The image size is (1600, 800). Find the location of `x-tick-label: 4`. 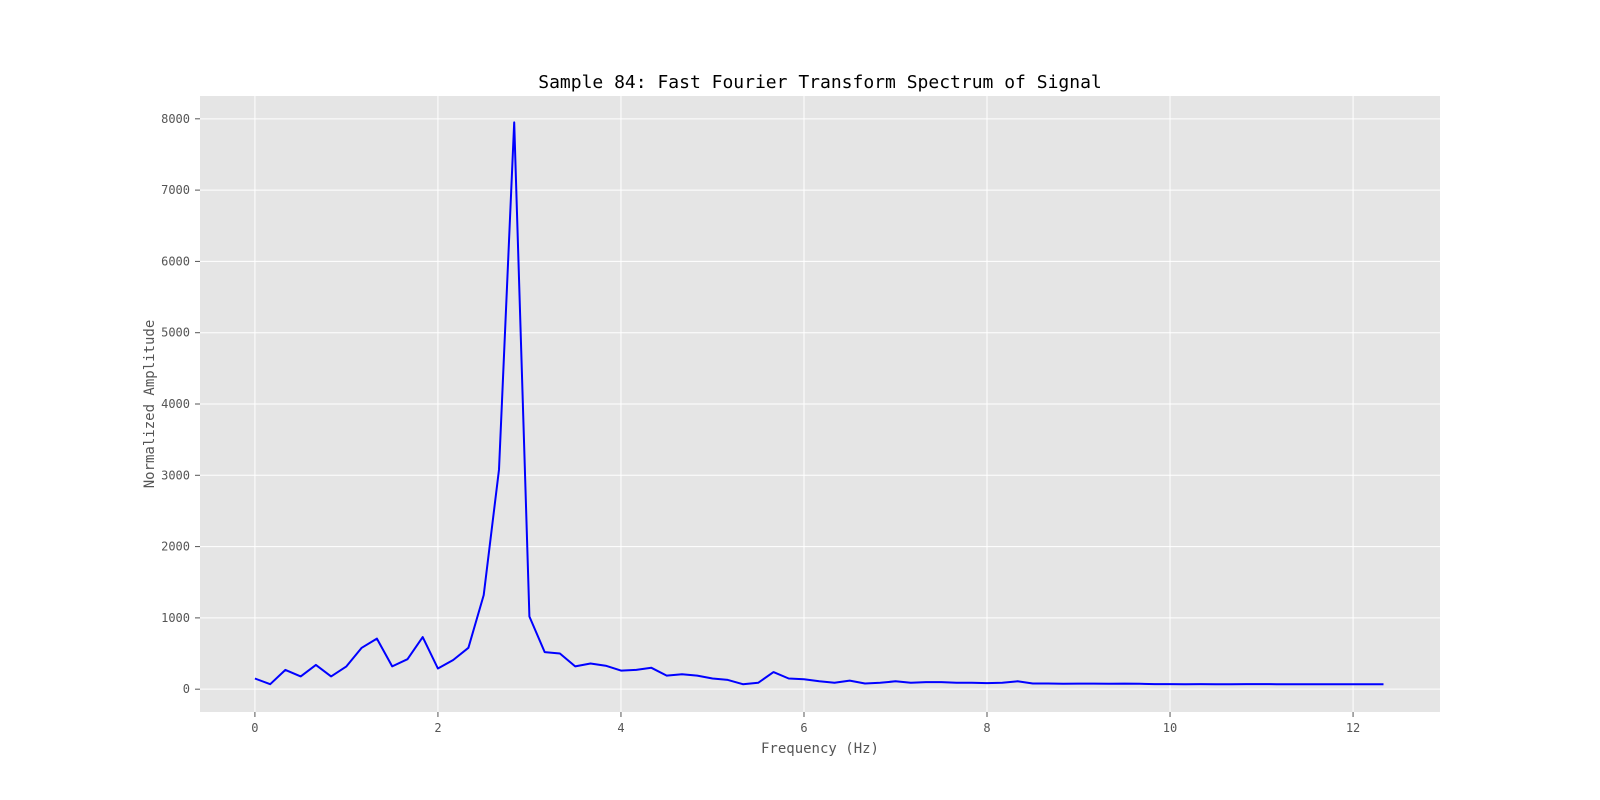

x-tick-label: 4 is located at coordinates (620, 728).